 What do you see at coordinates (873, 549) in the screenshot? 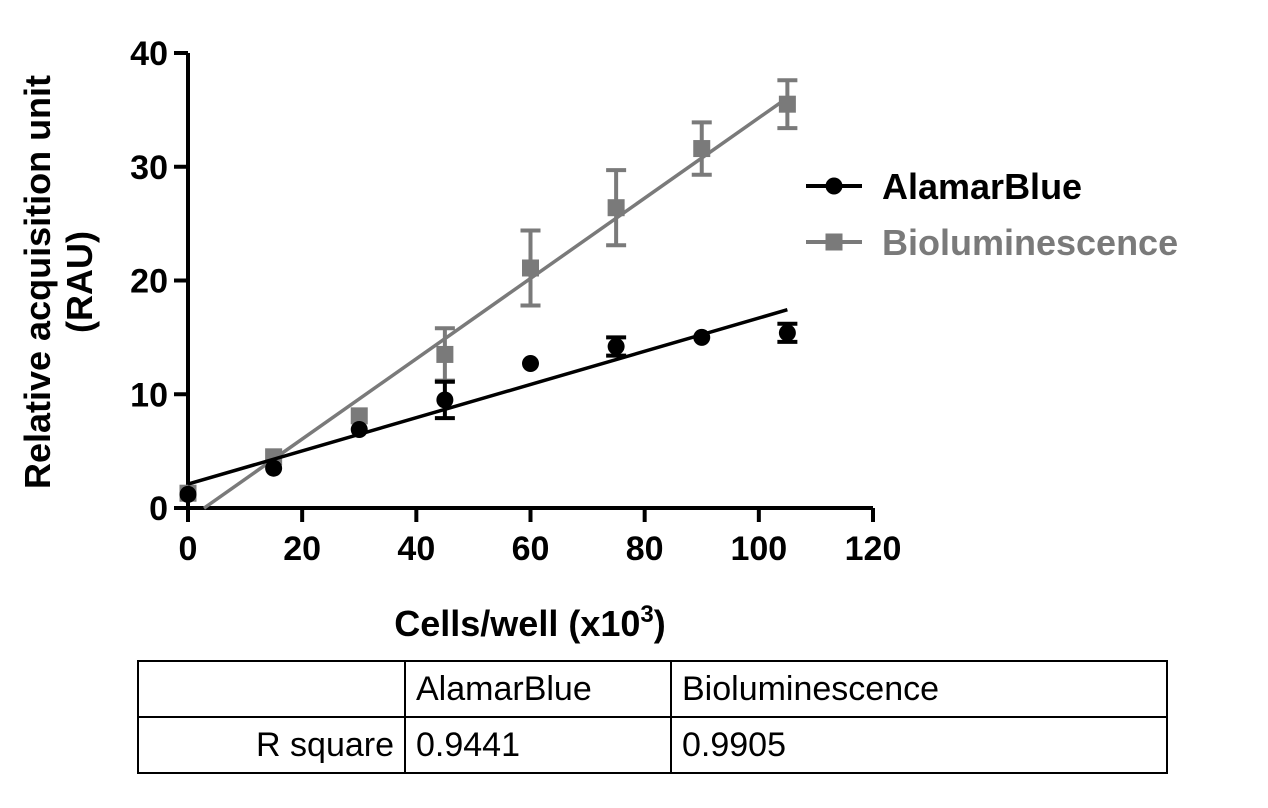
I see `x-tick-label: 120` at bounding box center [873, 549].